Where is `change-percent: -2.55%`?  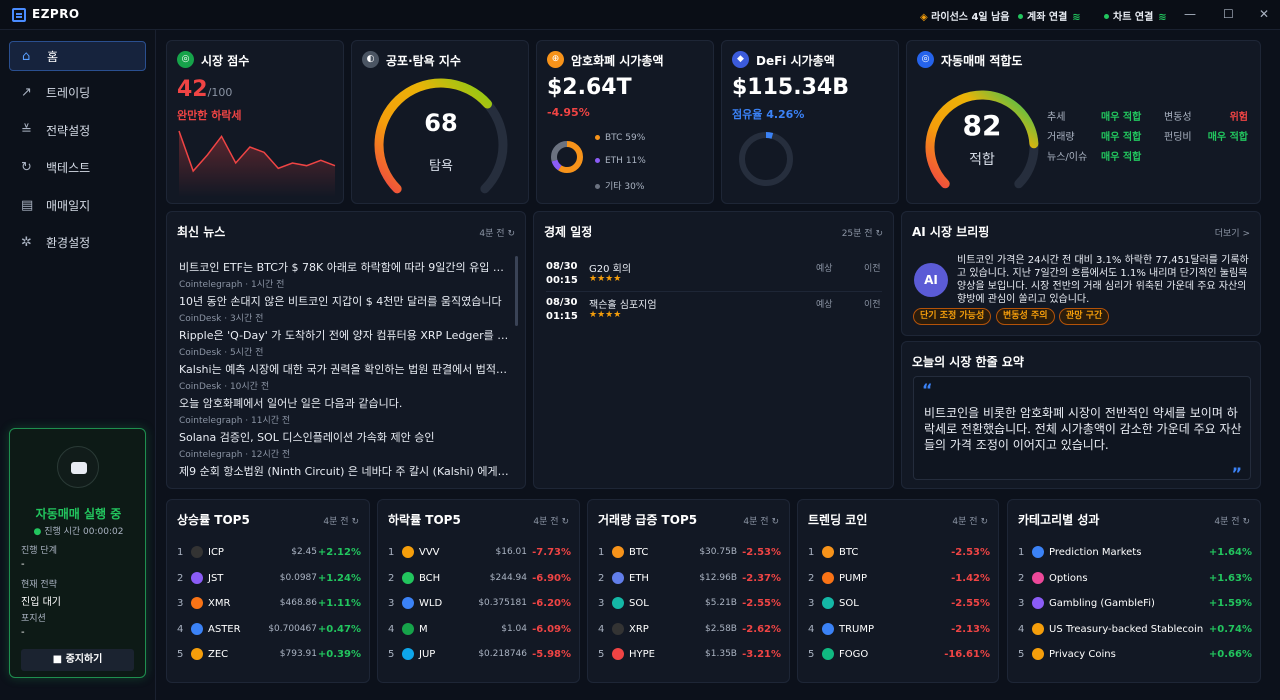
change-percent: -2.55% is located at coordinates (970, 603).